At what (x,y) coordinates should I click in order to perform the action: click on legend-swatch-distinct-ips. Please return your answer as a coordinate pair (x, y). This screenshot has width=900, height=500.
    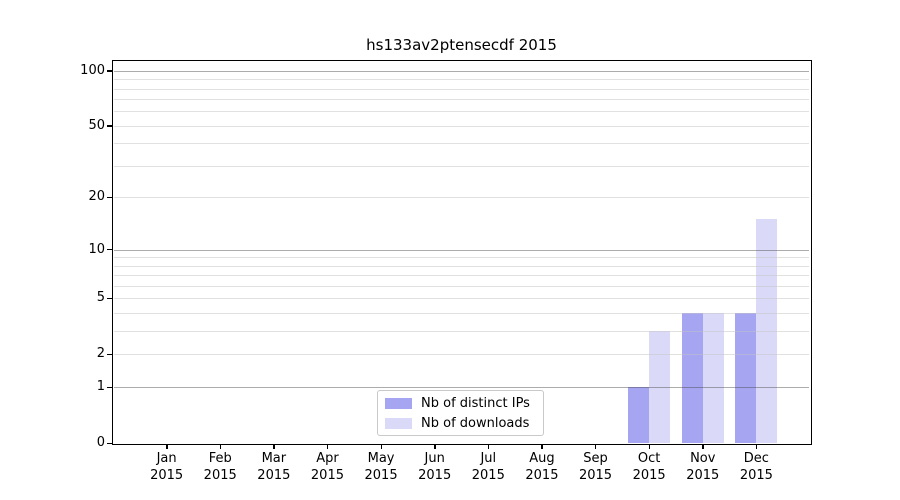
    Looking at the image, I should click on (398, 403).